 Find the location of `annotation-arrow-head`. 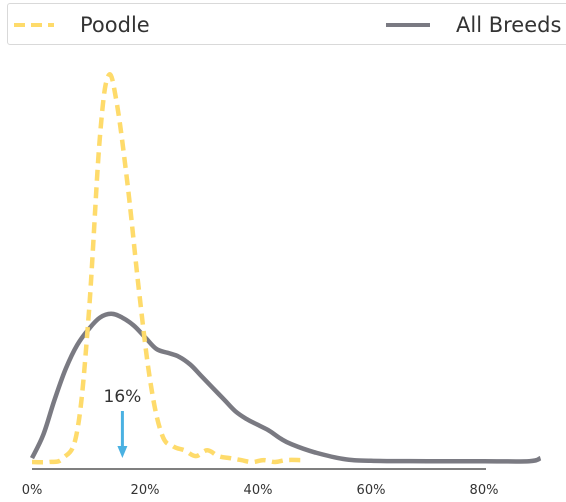

annotation-arrow-head is located at coordinates (122, 452).